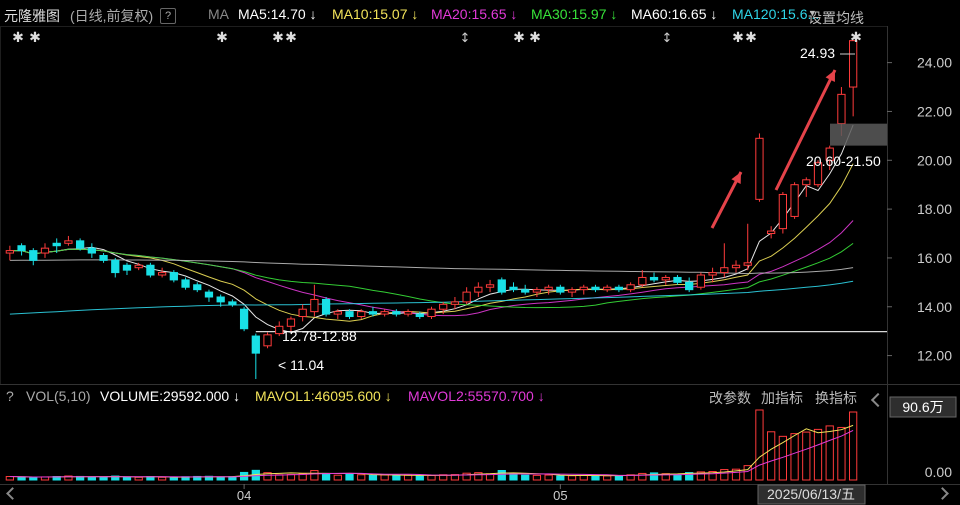 This screenshot has width=960, height=505. What do you see at coordinates (58, 396) in the screenshot?
I see `vol-indicator-label: VOL(5,10)` at bounding box center [58, 396].